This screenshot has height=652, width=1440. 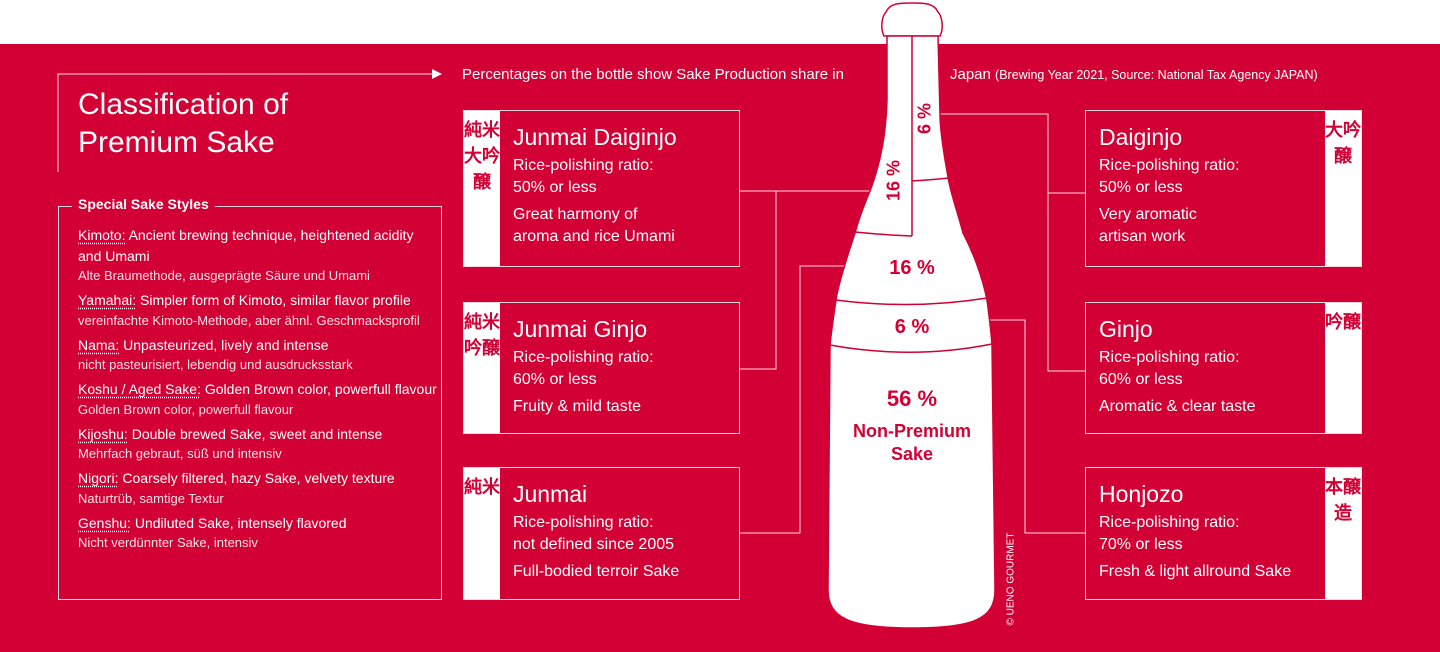 I want to click on style-term: Koshu / Aged Sake:, so click(x=139, y=389).